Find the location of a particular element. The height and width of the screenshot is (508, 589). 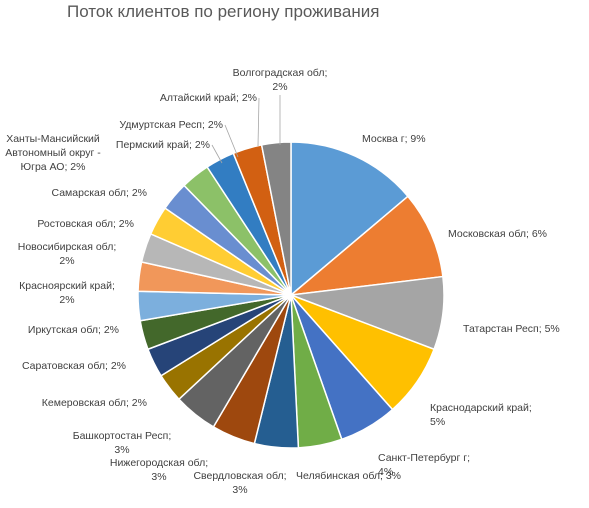

slice-label: Москва г; 9% is located at coordinates (394, 139).